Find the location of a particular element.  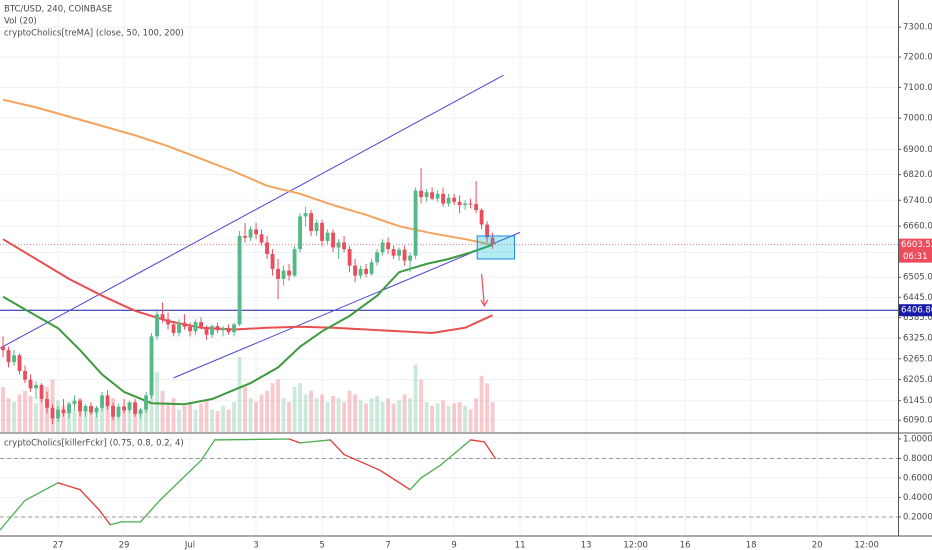

box-drawing is located at coordinates (496, 247).